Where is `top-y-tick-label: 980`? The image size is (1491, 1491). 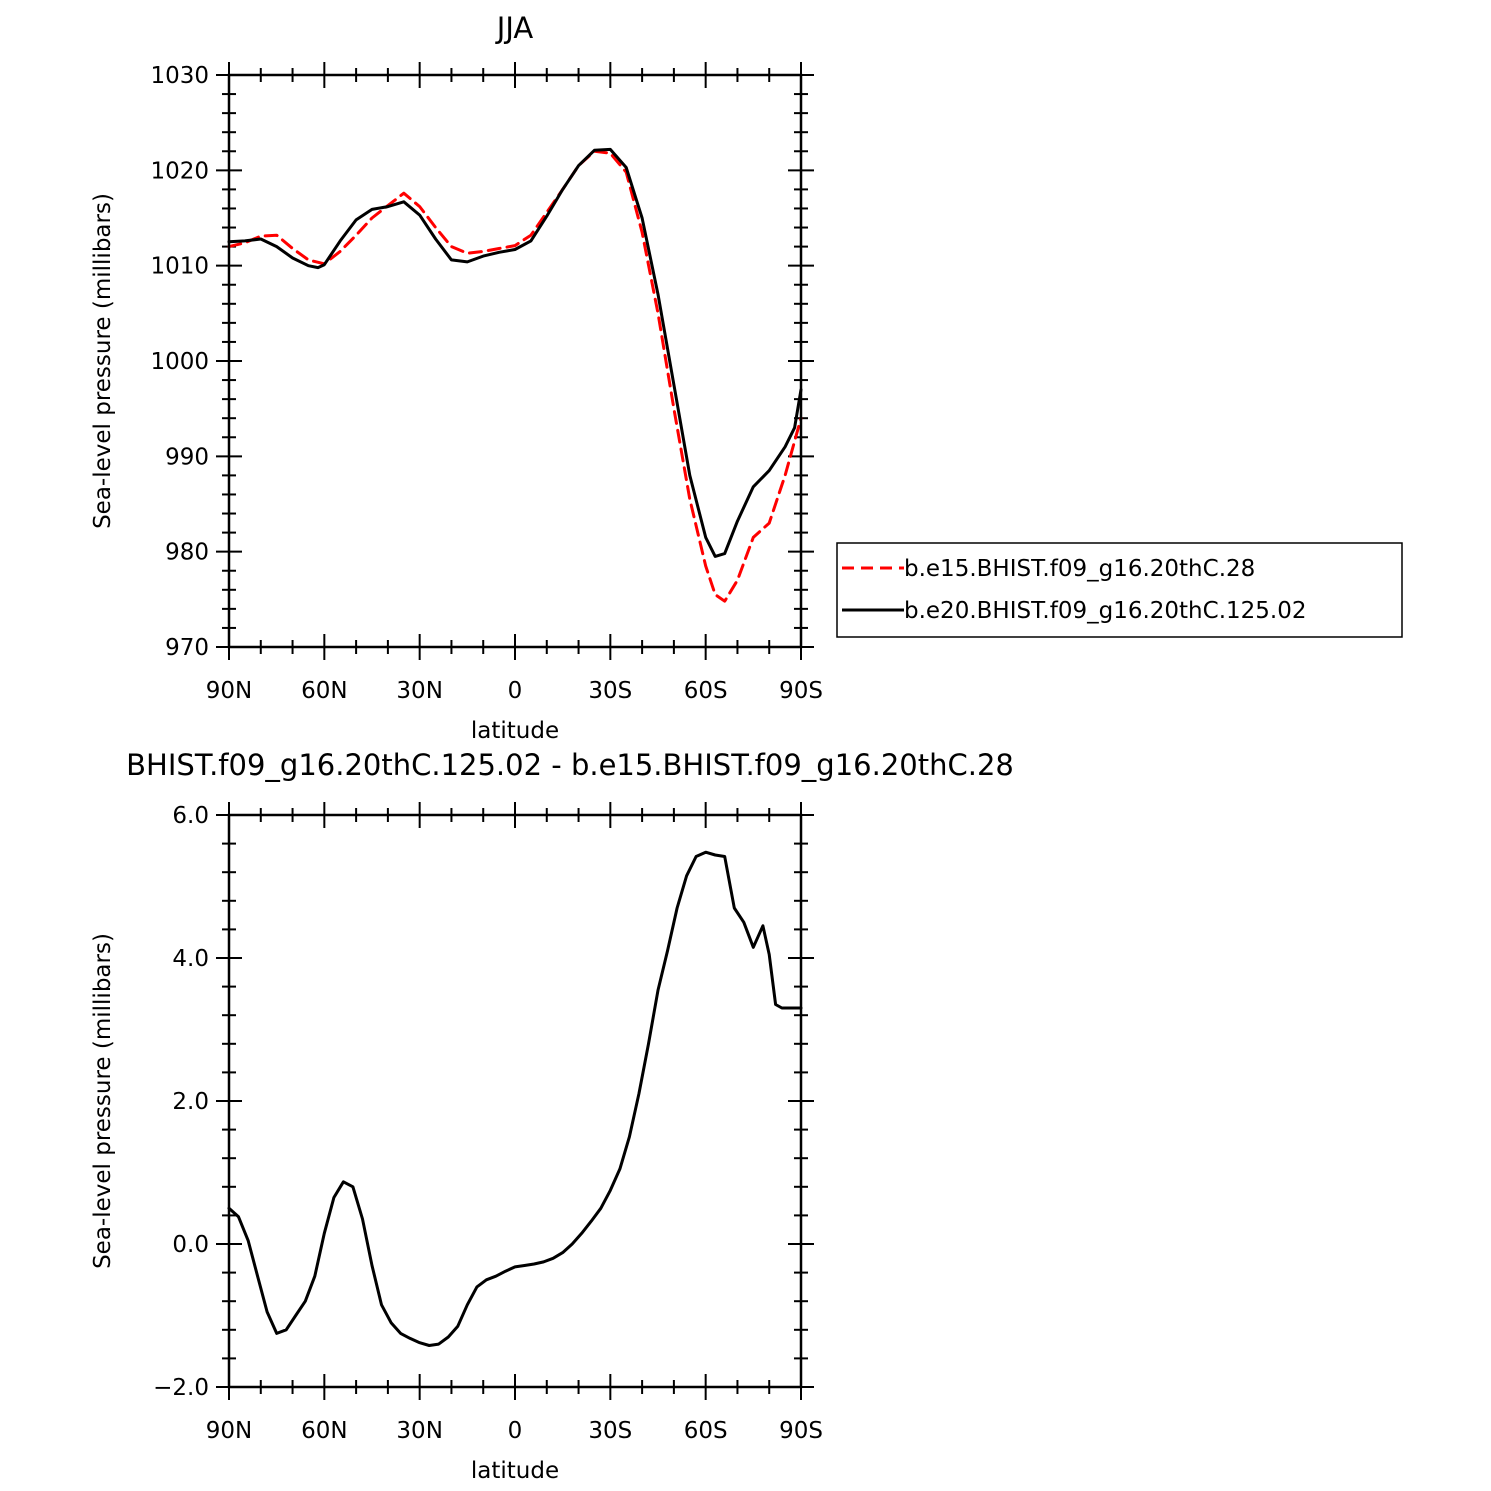
top-y-tick-label: 980 is located at coordinates (187, 553).